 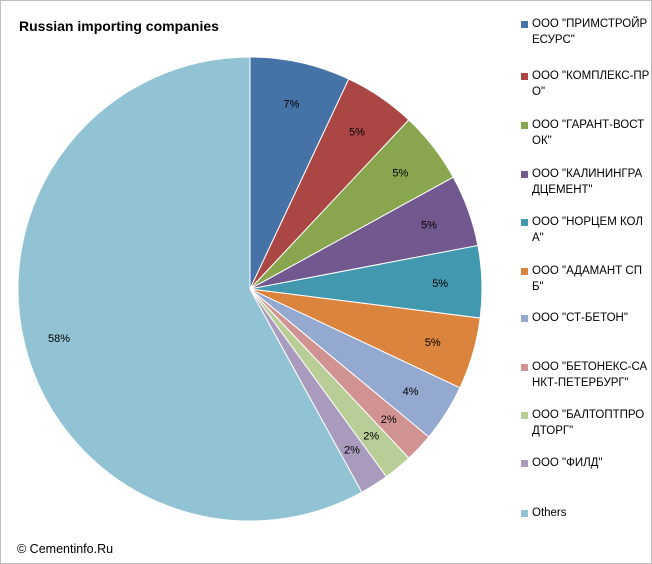 What do you see at coordinates (587, 182) in the screenshot?
I see `legend-label: ООО "КАЛИНИНГРАДЦЕМЕНТ"` at bounding box center [587, 182].